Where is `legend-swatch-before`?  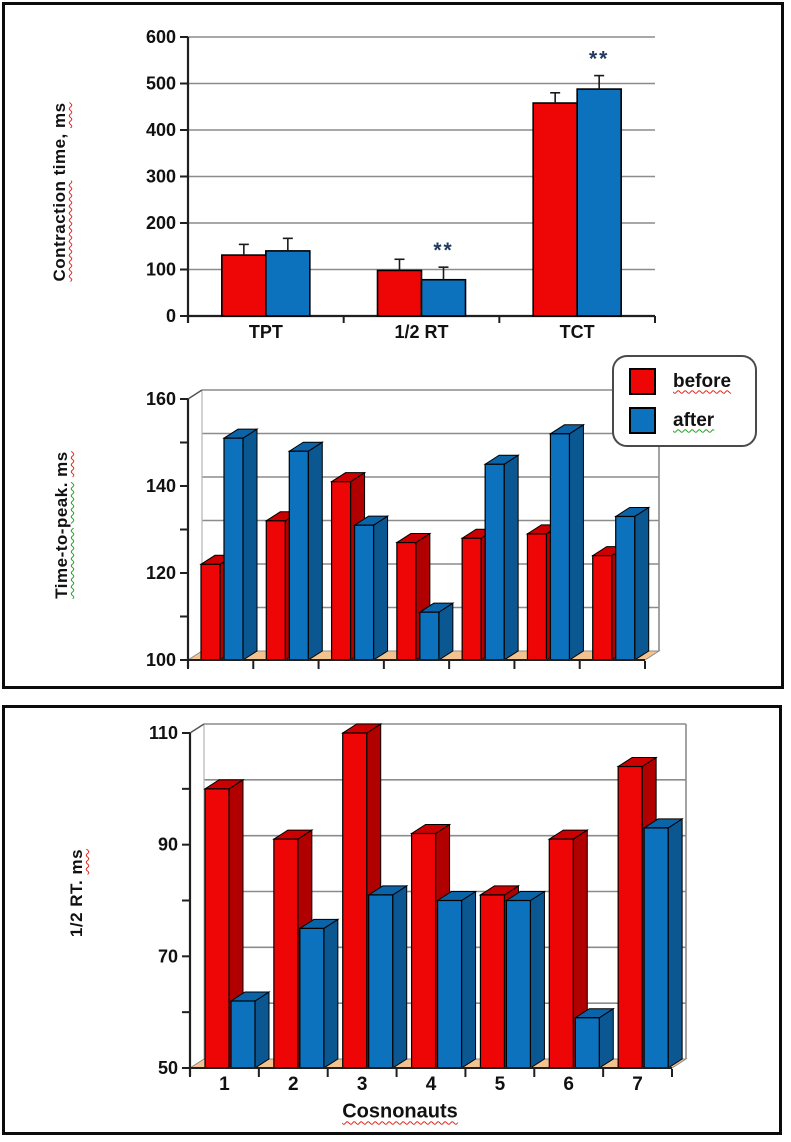
legend-swatch-before is located at coordinates (642, 381).